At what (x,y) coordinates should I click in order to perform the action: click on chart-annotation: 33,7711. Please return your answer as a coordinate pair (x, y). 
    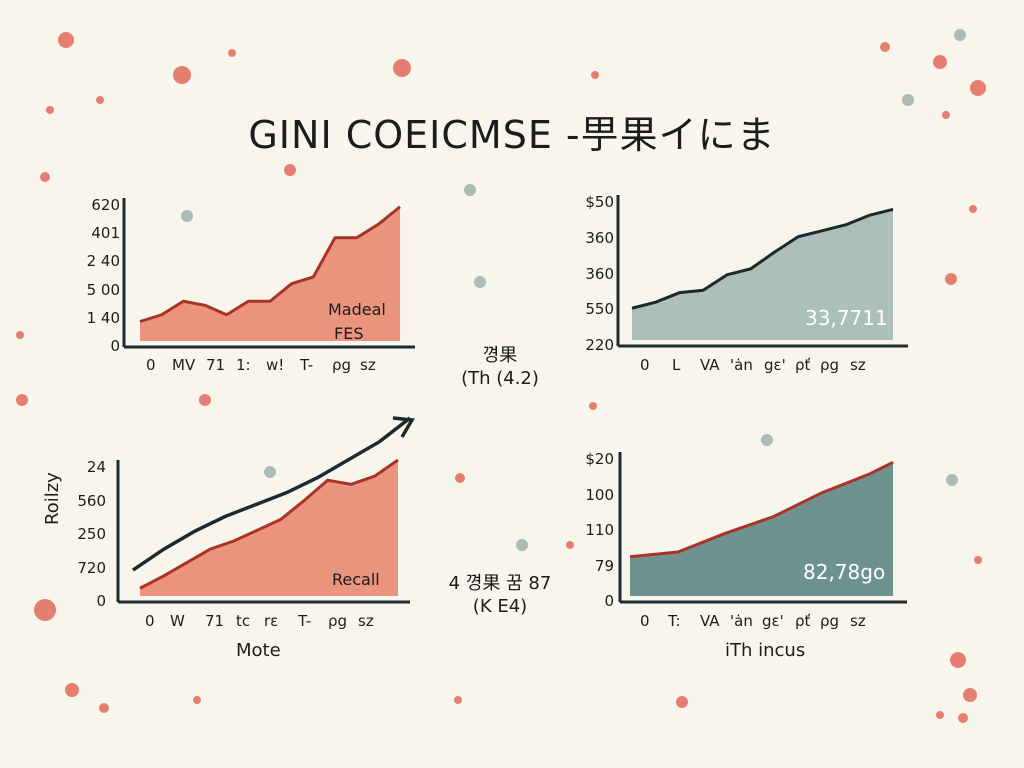
    Looking at the image, I should click on (846, 318).